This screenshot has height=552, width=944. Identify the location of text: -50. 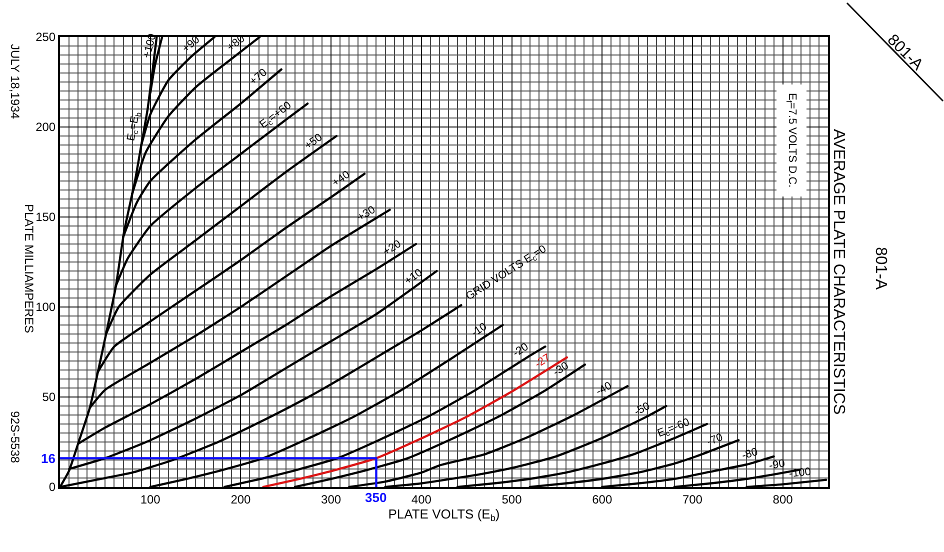
(642, 409).